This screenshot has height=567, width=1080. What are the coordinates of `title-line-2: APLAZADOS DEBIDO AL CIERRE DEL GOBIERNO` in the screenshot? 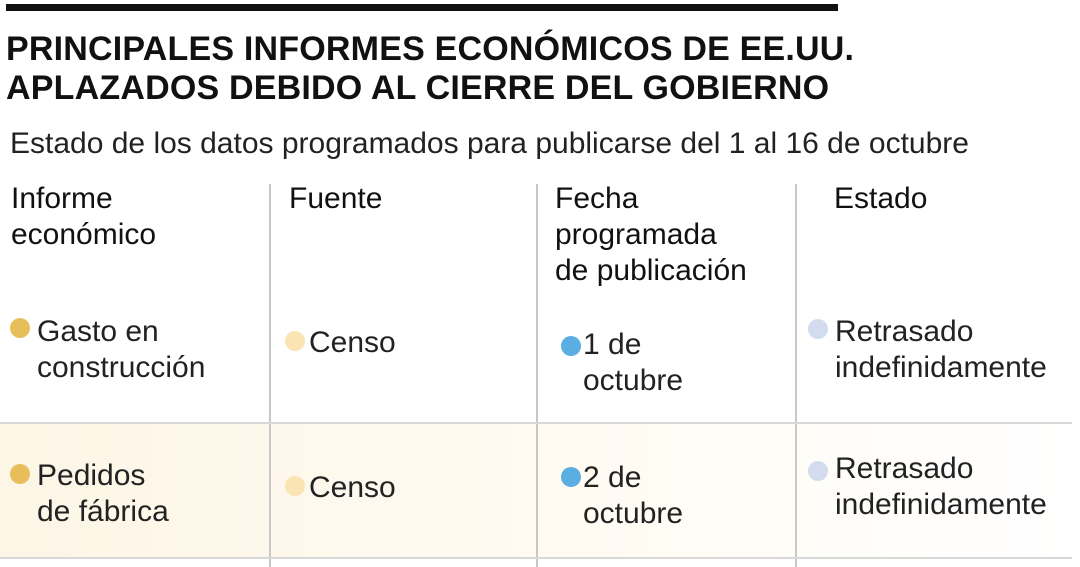 It's located at (418, 88).